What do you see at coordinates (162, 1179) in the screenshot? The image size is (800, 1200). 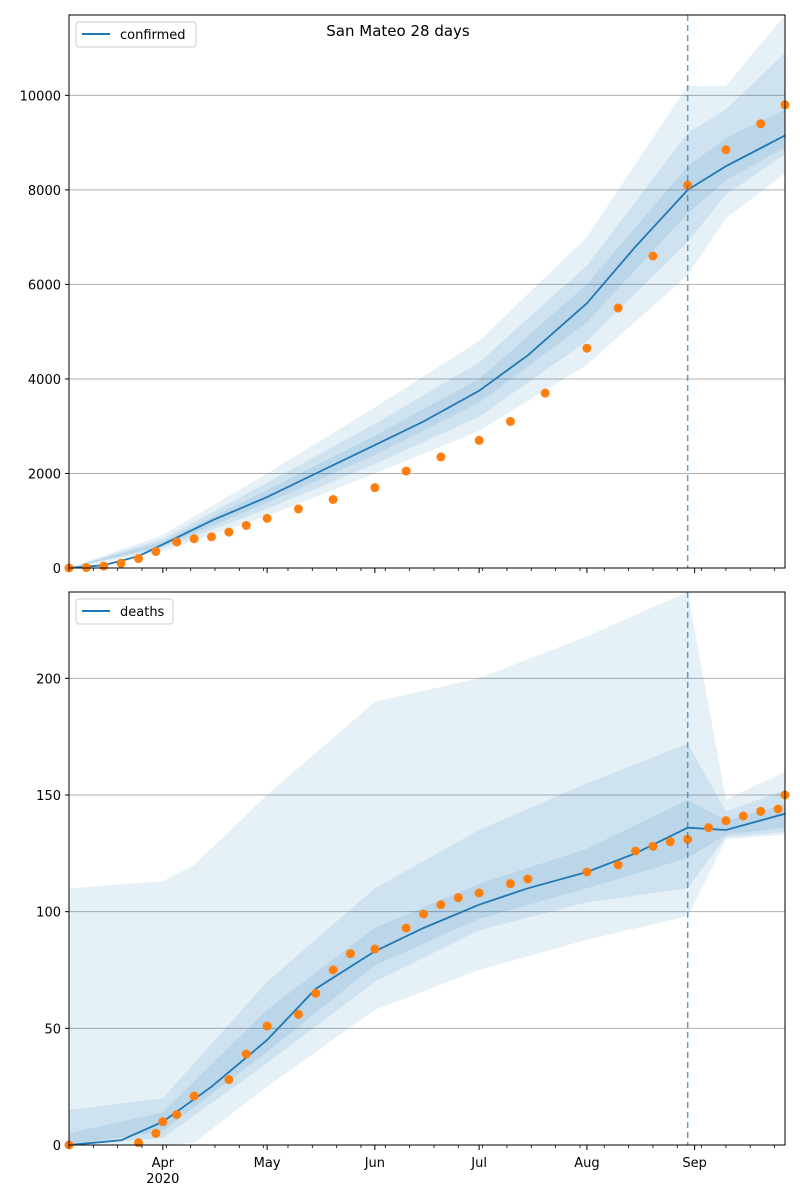 I see `x-year-label: 2020` at bounding box center [162, 1179].